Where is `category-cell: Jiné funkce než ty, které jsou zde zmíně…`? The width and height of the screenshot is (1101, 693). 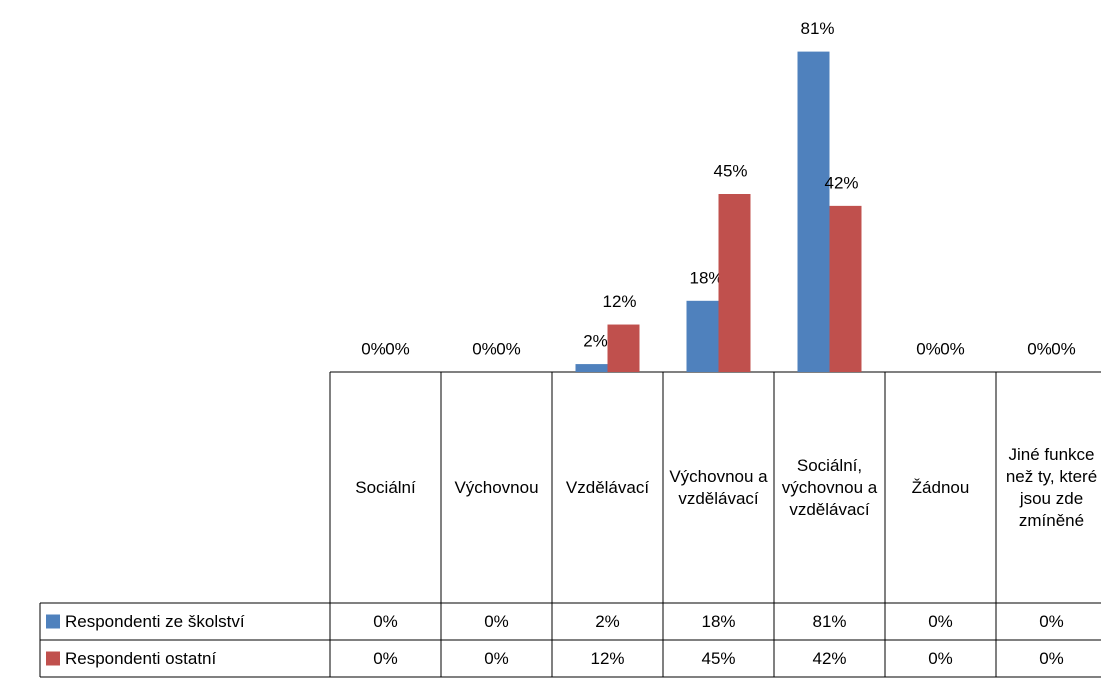 category-cell: Jiné funkce než ty, které jsou zde zmíně… is located at coordinates (1051, 487).